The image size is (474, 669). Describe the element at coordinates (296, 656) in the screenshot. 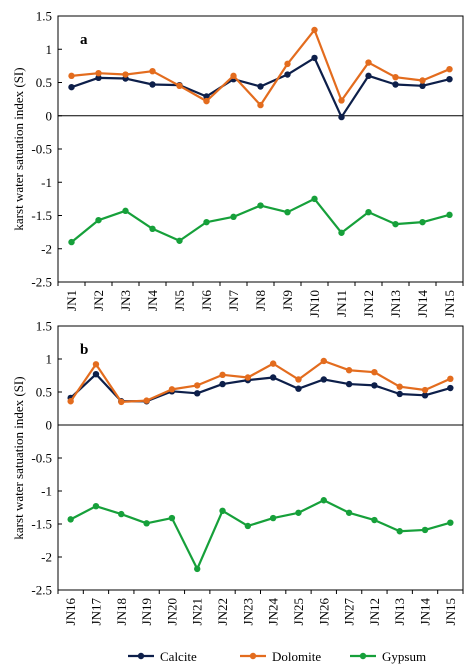

I see `legend-label-dolomite: Dolomite` at that location.